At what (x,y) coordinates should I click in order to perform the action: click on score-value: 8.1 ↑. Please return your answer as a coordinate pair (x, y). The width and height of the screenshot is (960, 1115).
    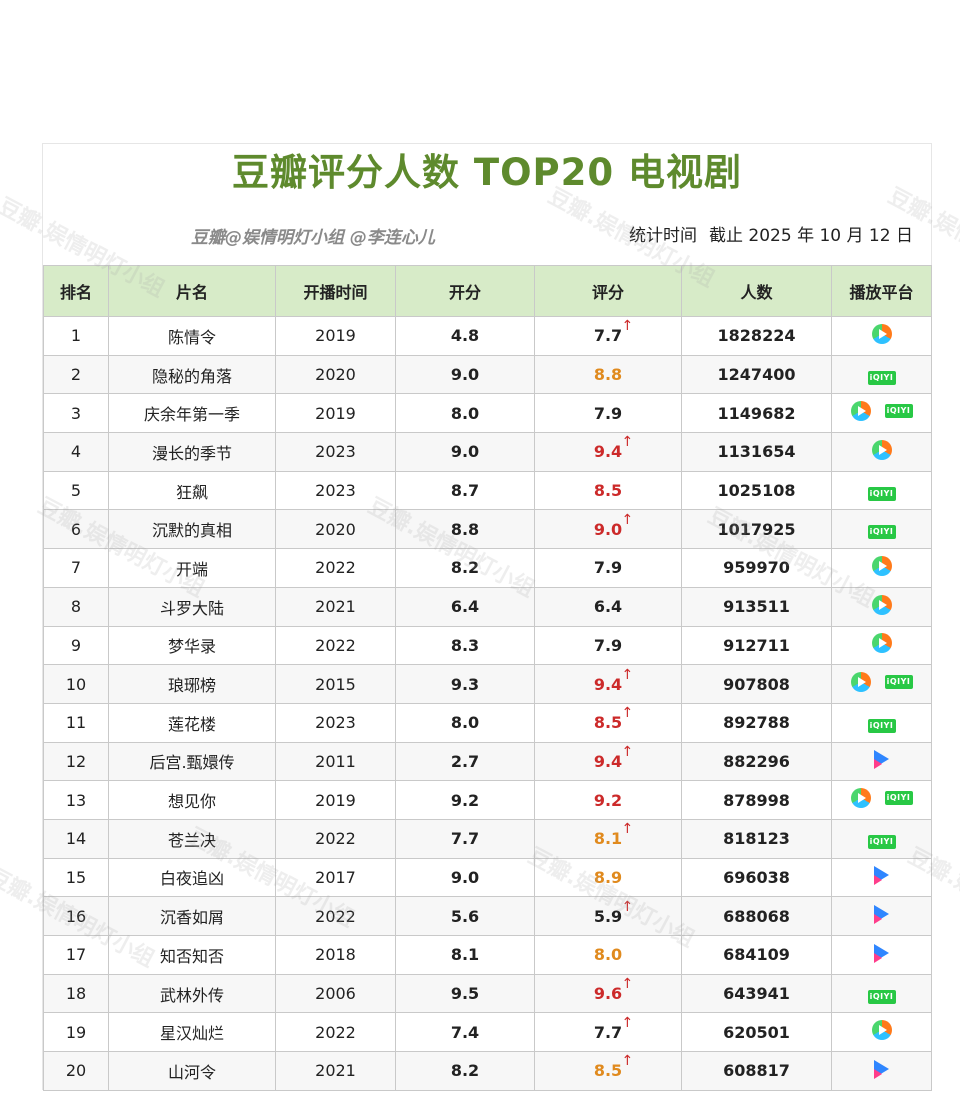
    Looking at the image, I should click on (613, 835).